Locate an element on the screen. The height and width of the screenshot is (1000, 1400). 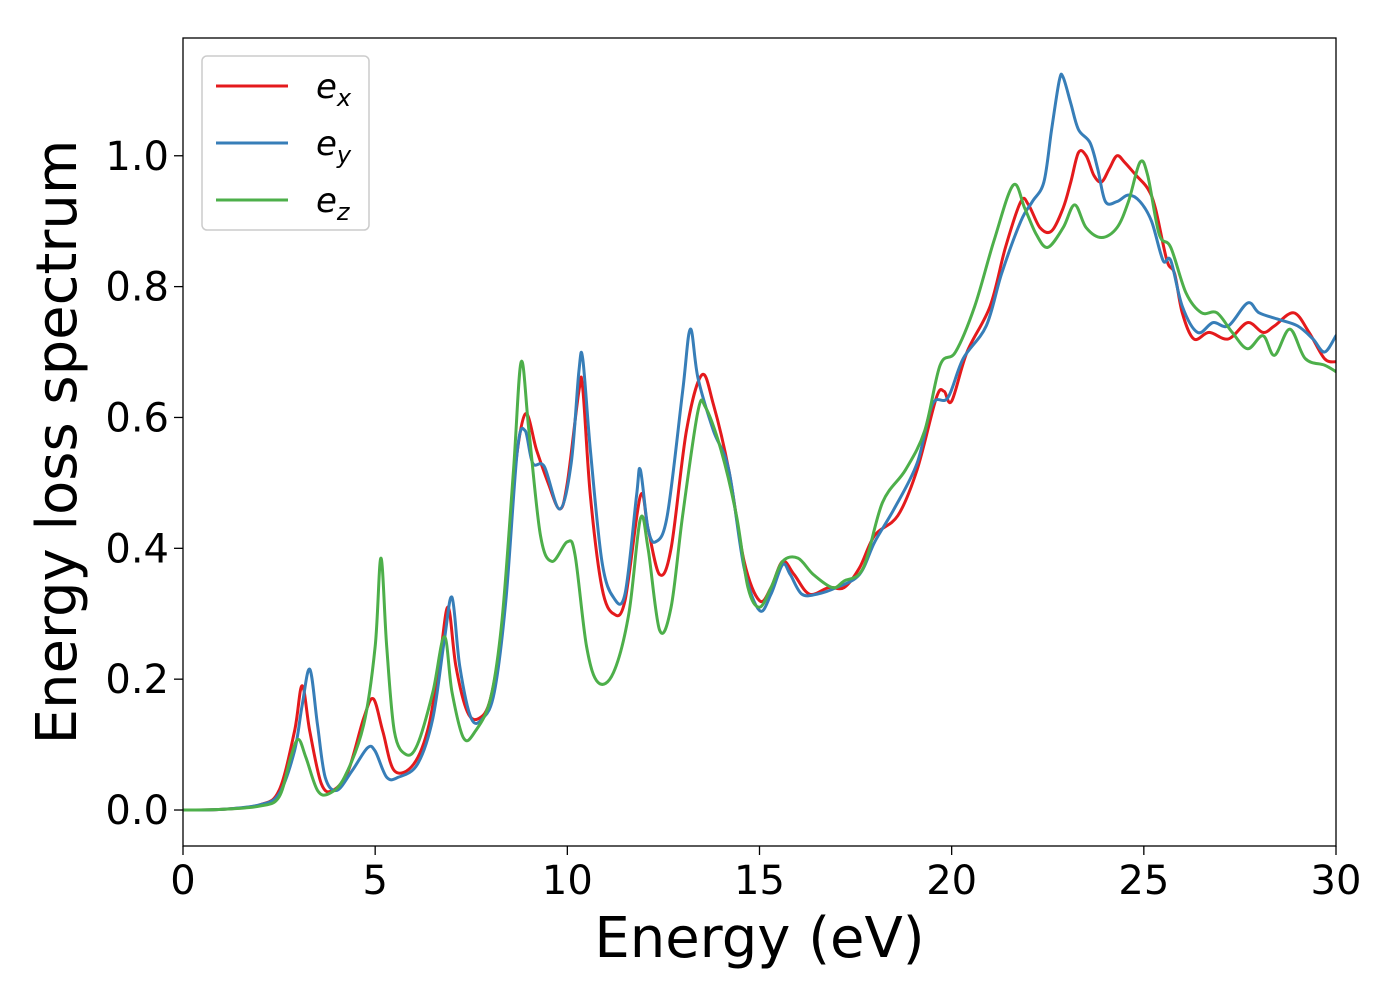
y-tick-label: 0.6 is located at coordinates (137, 418).